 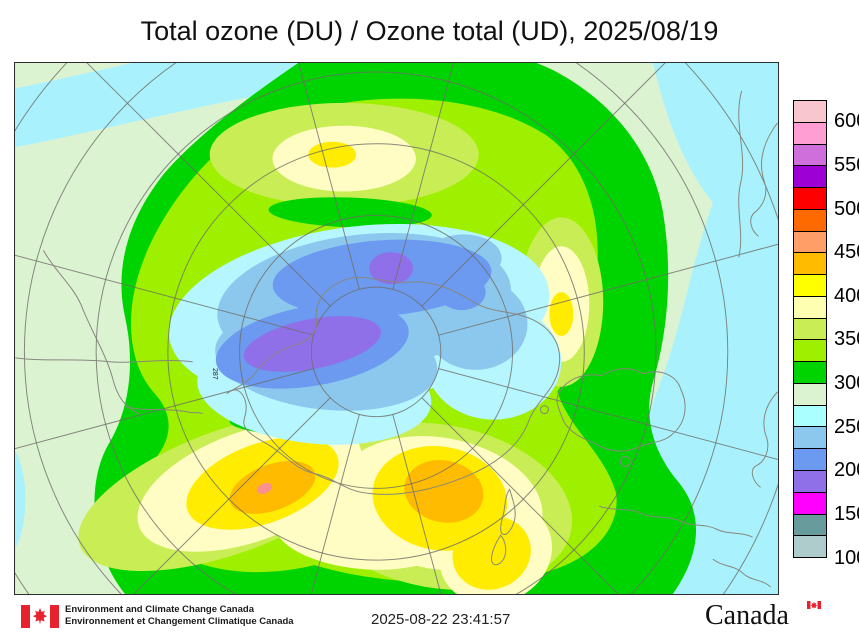 I want to click on canada-wordmark-text: Canada, so click(x=747, y=615).